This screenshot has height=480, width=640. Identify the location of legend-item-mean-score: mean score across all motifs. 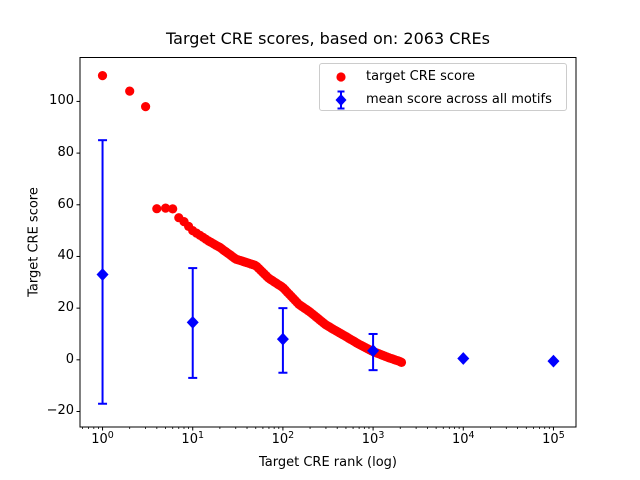
(443, 99).